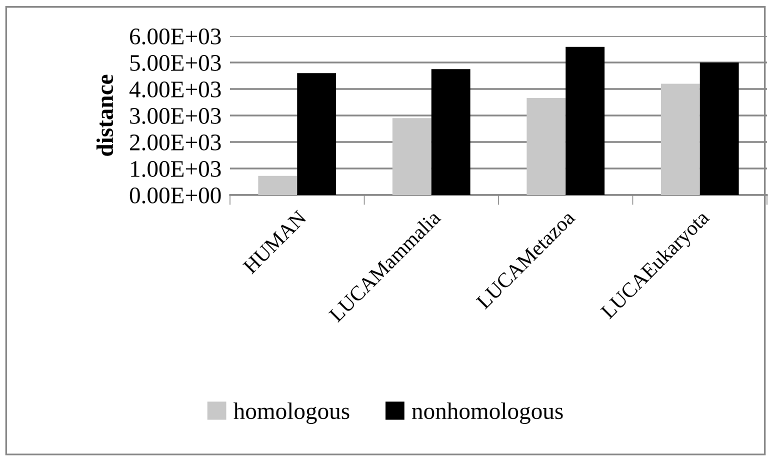 This screenshot has width=771, height=459. Describe the element at coordinates (487, 413) in the screenshot. I see `legend-label: nonhomologous` at that location.